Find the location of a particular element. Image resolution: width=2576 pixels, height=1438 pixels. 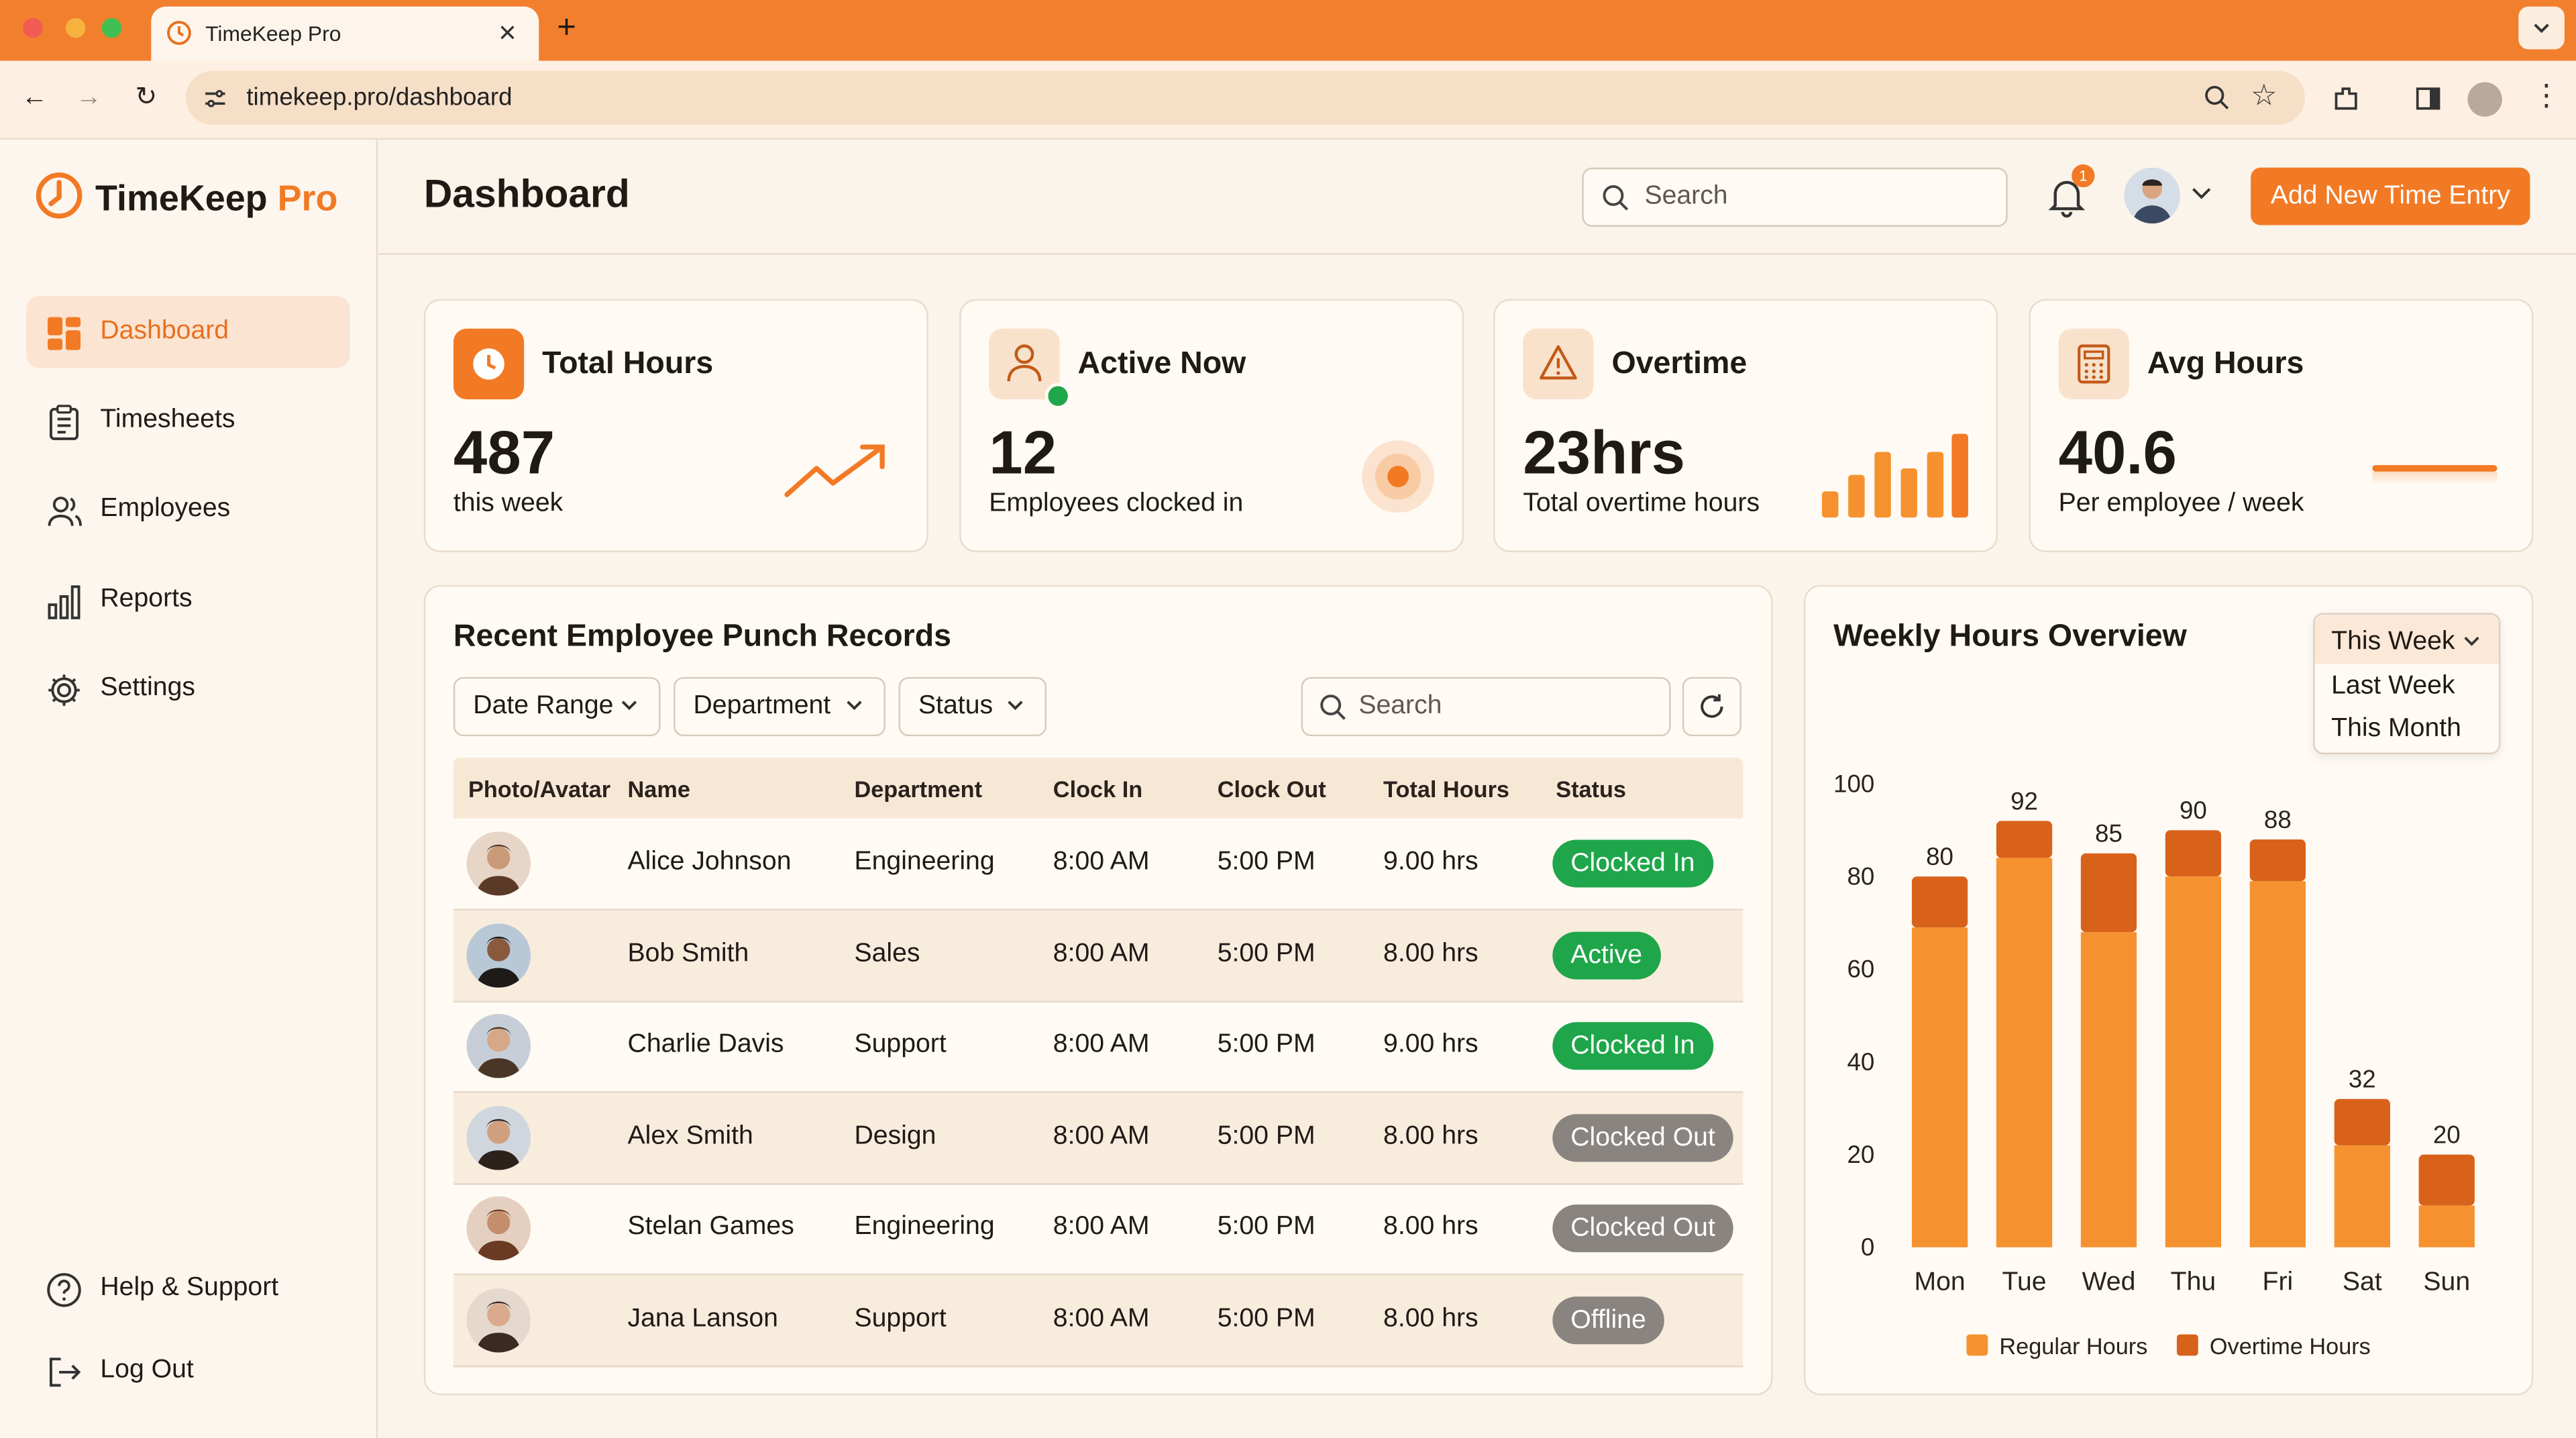

browser-toolbar: ← → ↻ timekeep.pro/dashboard ☆ ⋮ is located at coordinates (1288, 100).